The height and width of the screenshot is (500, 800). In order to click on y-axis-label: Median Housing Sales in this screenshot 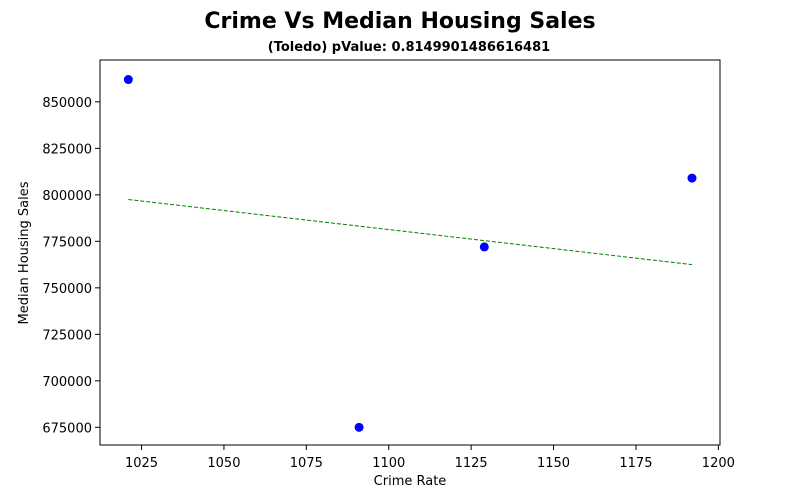, I will do `click(24, 252)`.